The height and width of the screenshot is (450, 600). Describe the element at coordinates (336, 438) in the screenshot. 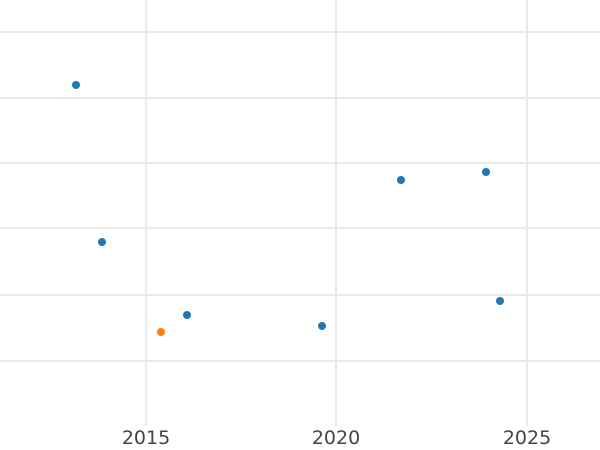

I see `x-tick-label-2020: 2020` at that location.